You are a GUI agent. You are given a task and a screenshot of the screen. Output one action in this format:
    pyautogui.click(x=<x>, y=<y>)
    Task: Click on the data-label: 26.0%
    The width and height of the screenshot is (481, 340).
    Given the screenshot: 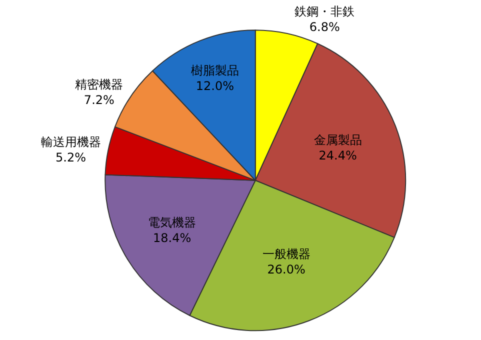 What is the action you would take?
    pyautogui.click(x=286, y=269)
    